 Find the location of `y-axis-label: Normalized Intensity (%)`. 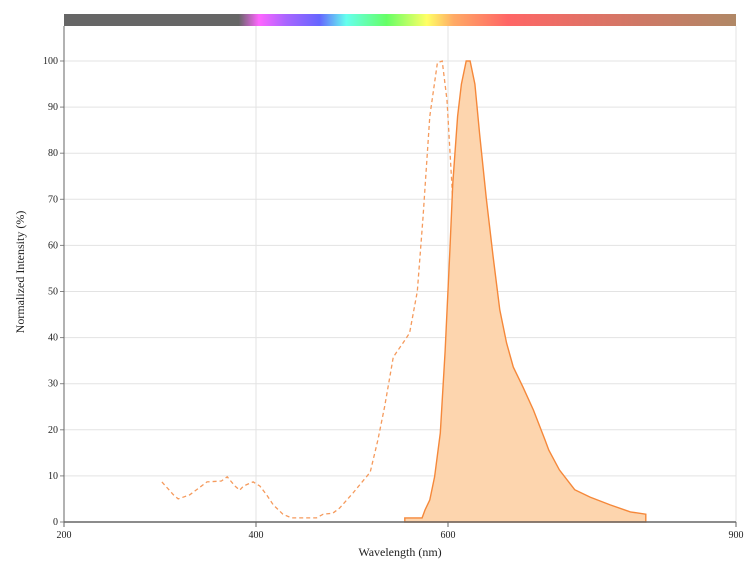

y-axis-label: Normalized Intensity (%) is located at coordinates (20, 272).